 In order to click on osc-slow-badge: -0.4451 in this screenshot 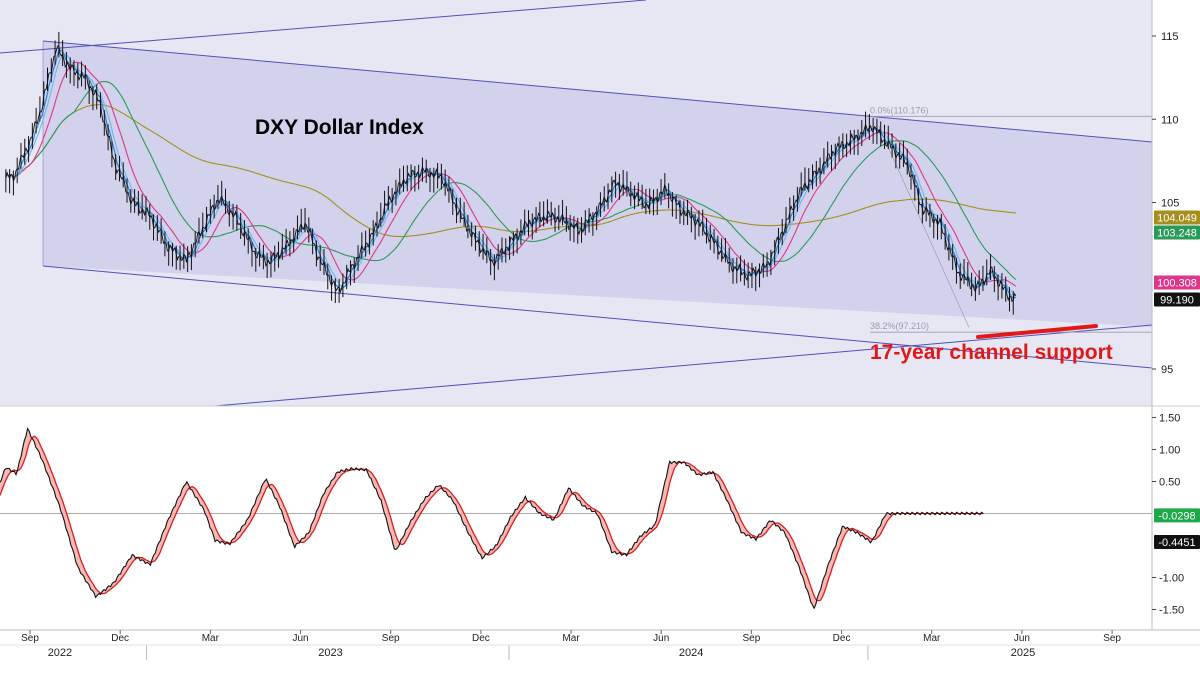, I will do `click(1176, 543)`.